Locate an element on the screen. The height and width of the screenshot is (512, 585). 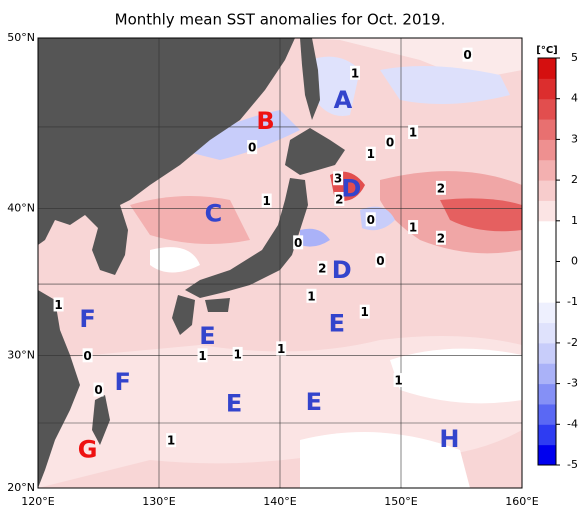
lon-tick-label: 160°E is located at coordinates (521, 501).